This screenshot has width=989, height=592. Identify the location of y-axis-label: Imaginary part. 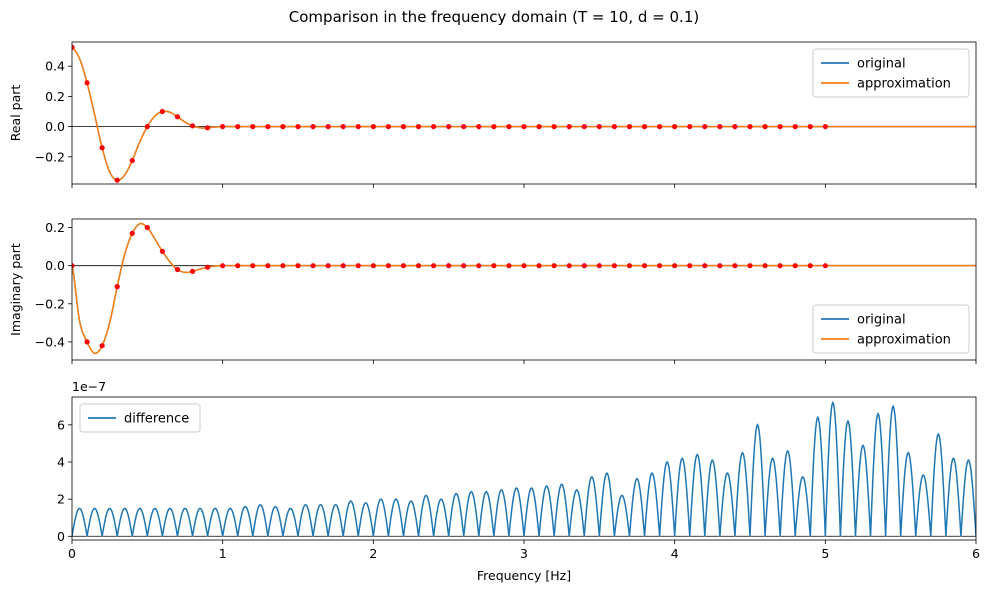
(15, 289).